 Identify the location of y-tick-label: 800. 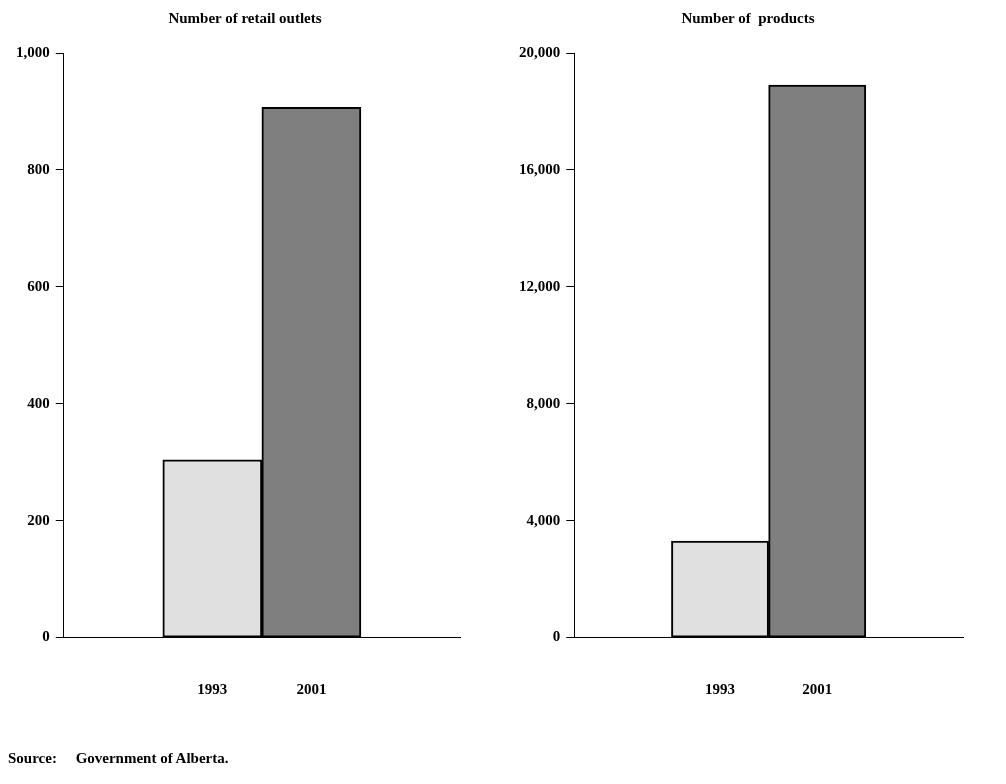
(38, 168).